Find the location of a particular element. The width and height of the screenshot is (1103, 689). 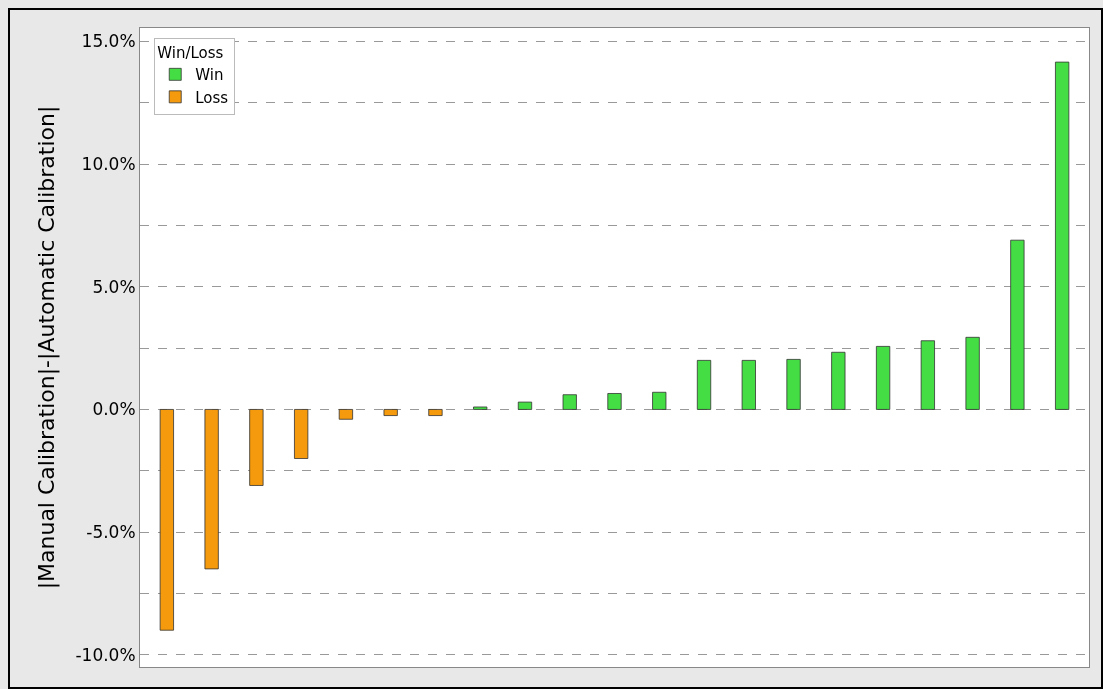

y-tick-label: 15.0% is located at coordinates (108, 41).